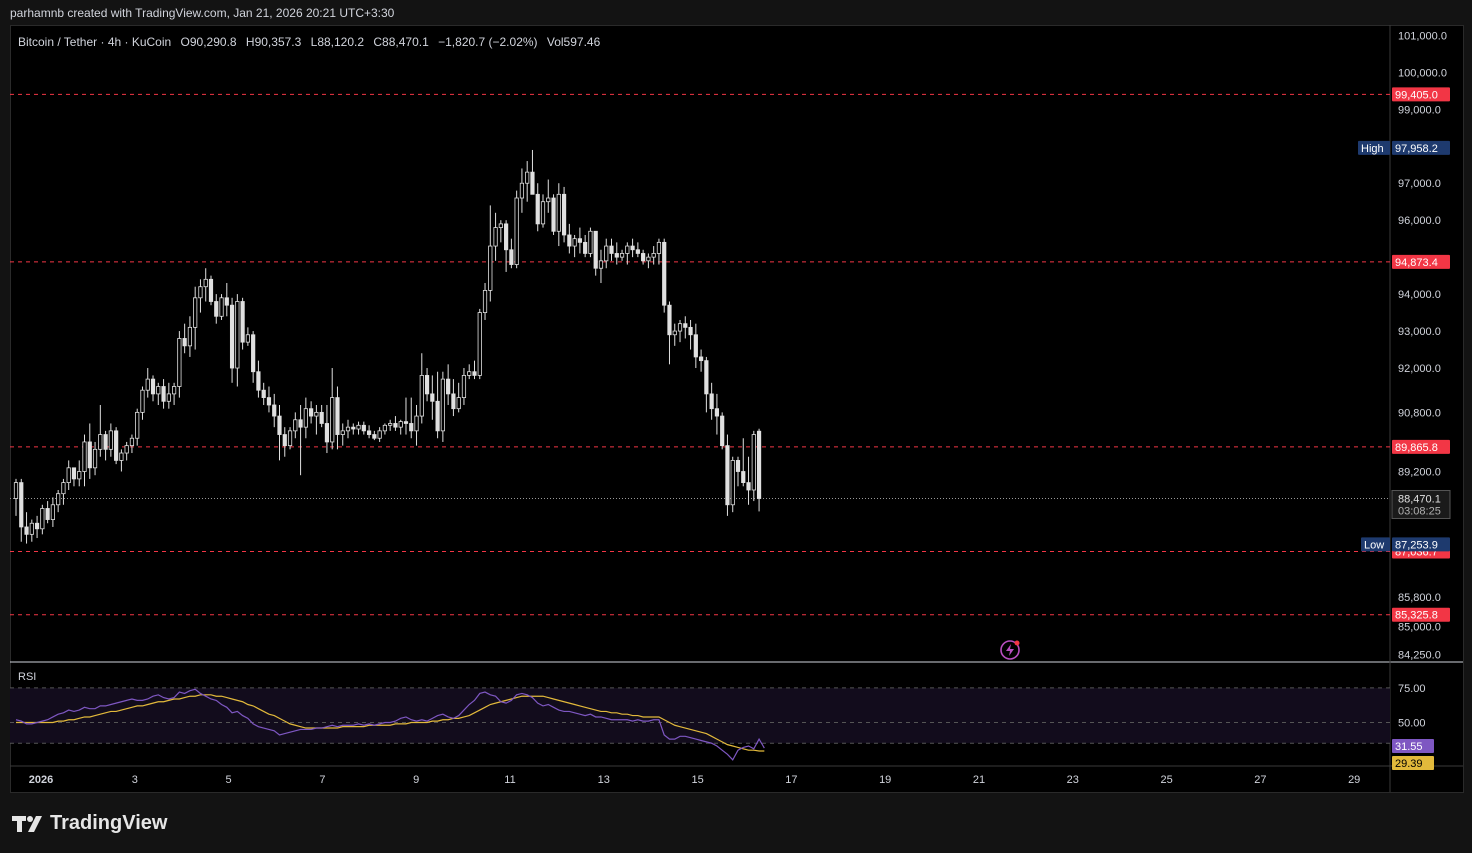  What do you see at coordinates (1010, 650) in the screenshot?
I see `alert-lightning-icon` at bounding box center [1010, 650].